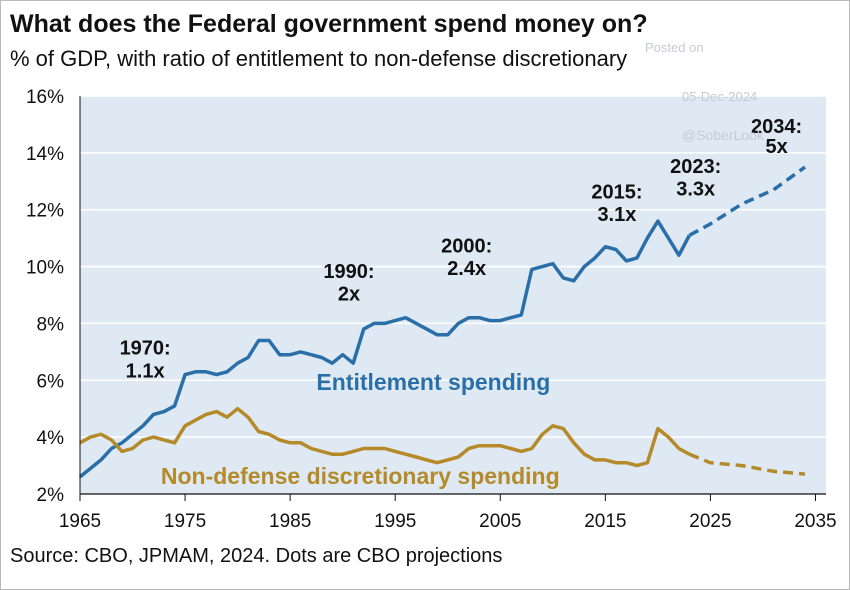 This screenshot has height=590, width=850. What do you see at coordinates (720, 96) in the screenshot?
I see `watermark-date: 05-Dec-2024` at bounding box center [720, 96].